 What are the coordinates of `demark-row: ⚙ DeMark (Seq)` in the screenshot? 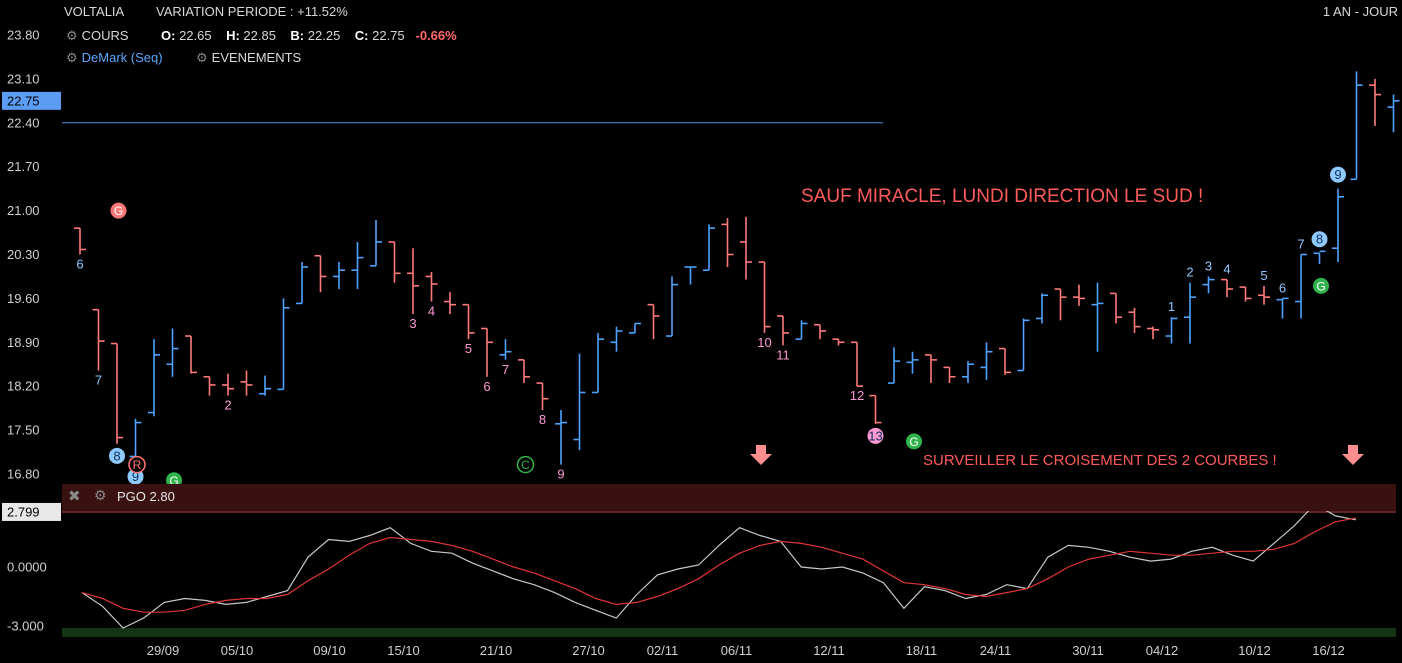 It's located at (114, 58).